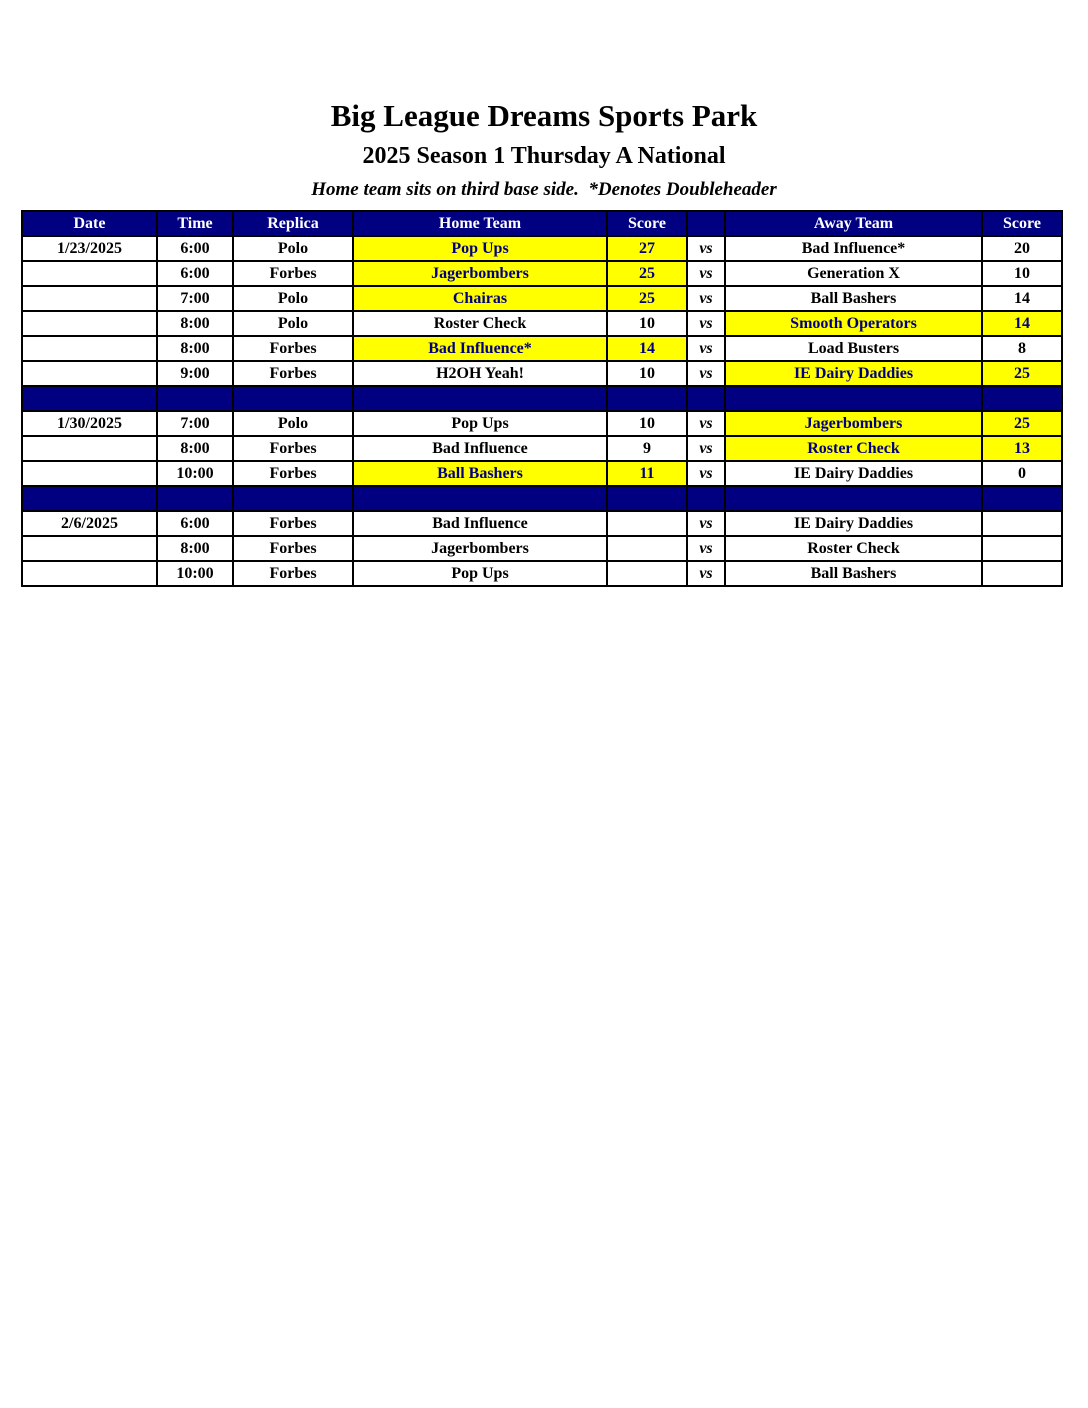 The width and height of the screenshot is (1088, 1408). What do you see at coordinates (89, 523) in the screenshot?
I see `date-cell: 2/6/2025` at bounding box center [89, 523].